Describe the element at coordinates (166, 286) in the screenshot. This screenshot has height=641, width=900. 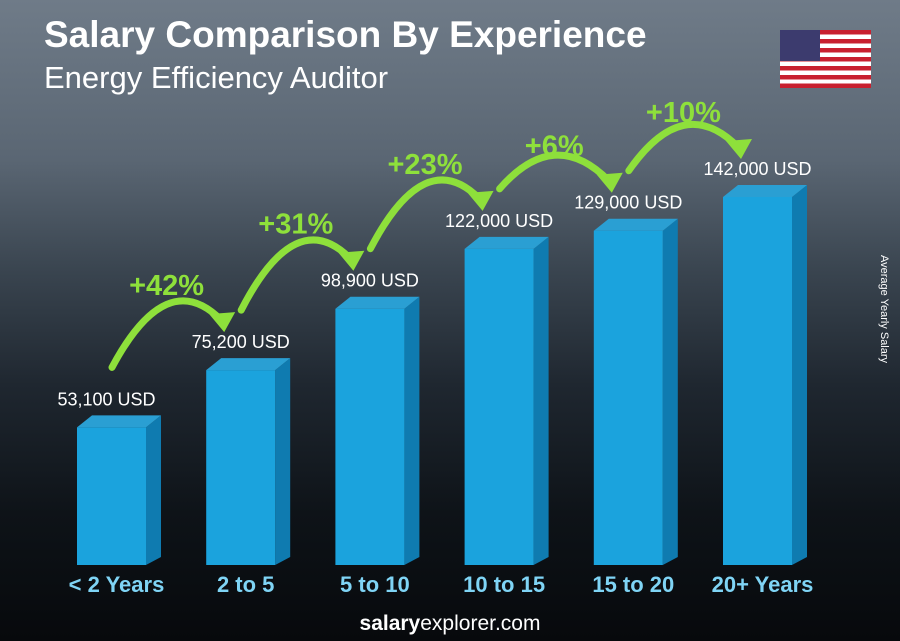
I see `increase-label: +42%` at that location.